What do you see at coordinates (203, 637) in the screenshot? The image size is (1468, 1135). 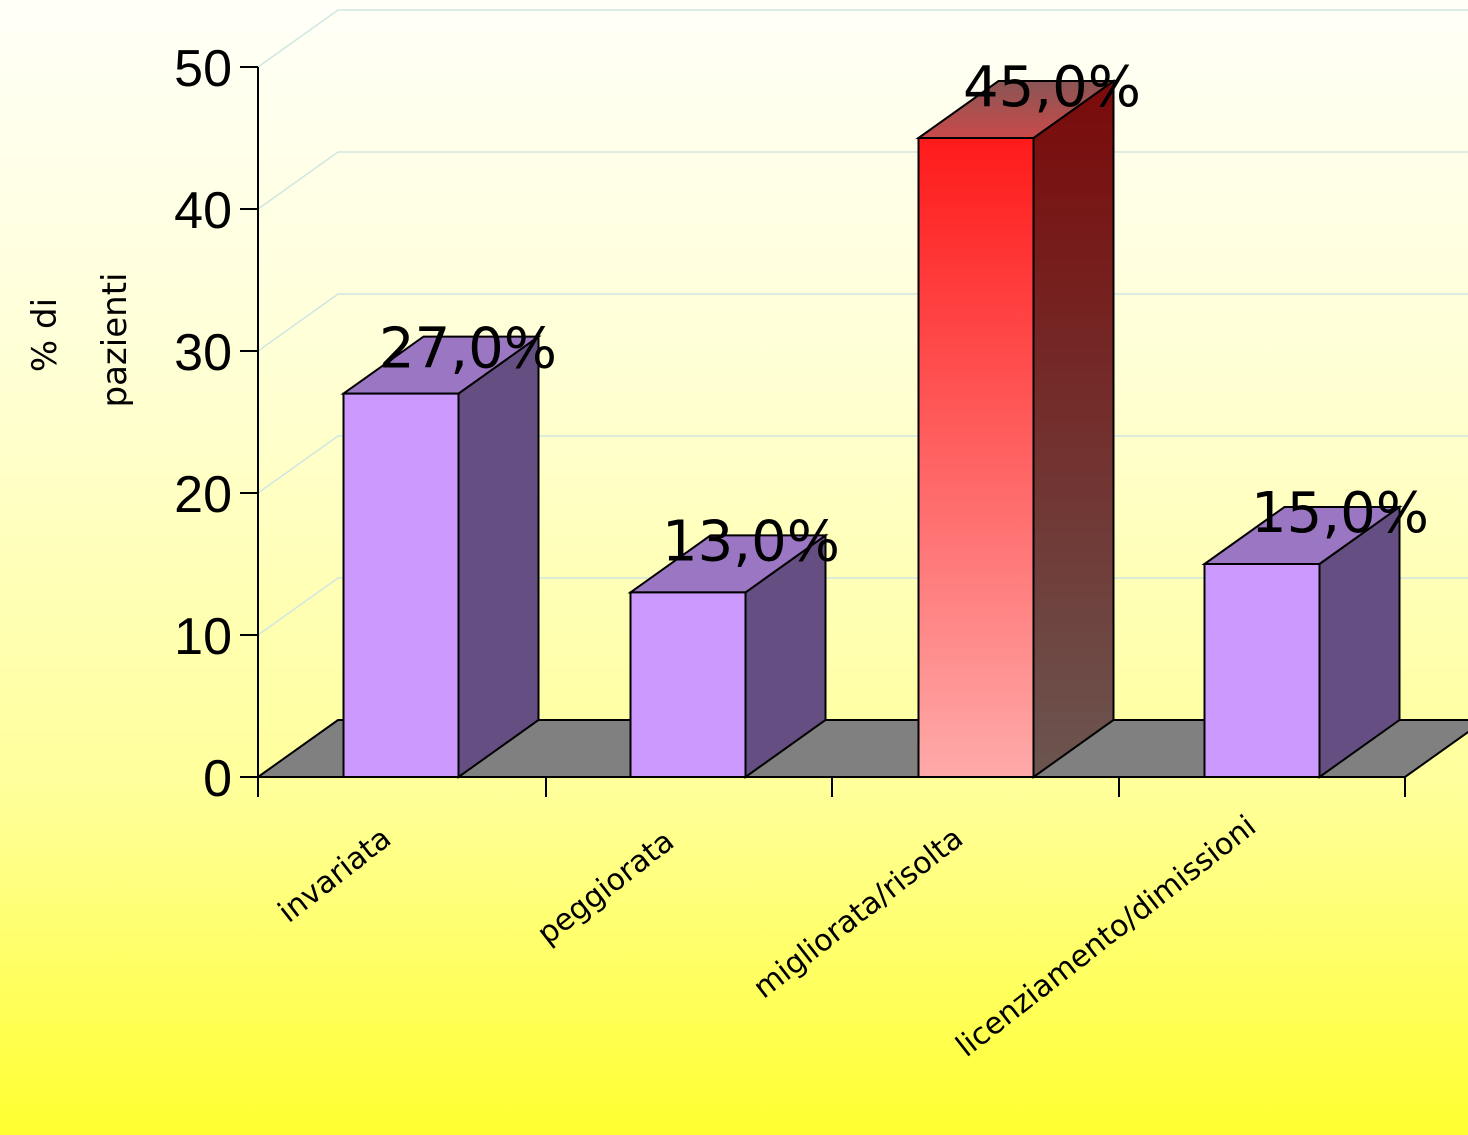 I see `y-tick-label: 10` at bounding box center [203, 637].